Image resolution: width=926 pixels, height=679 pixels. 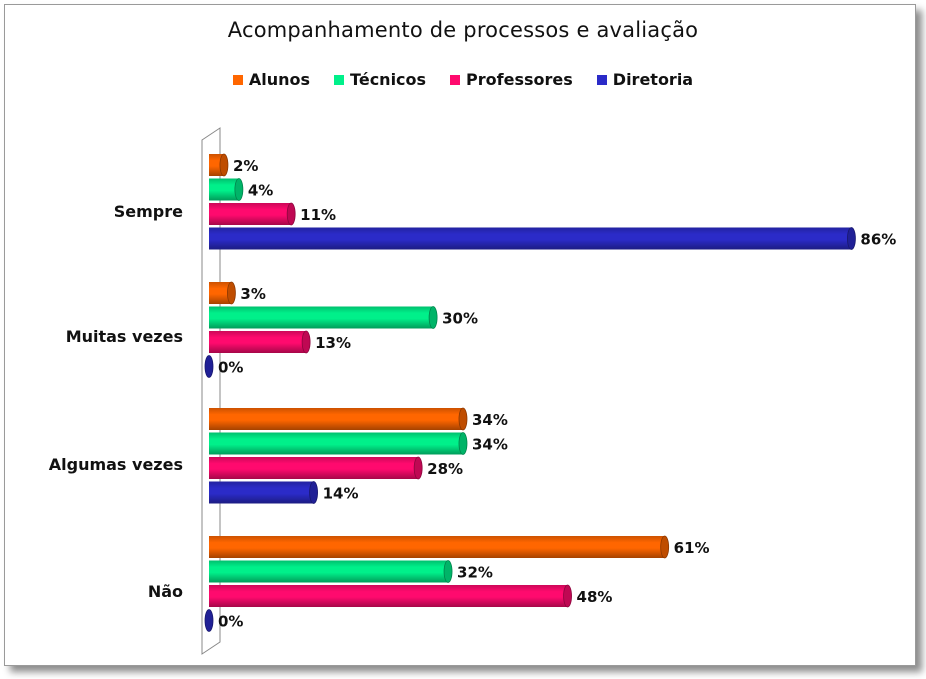 I want to click on legend-item-professores: Professores, so click(x=511, y=79).